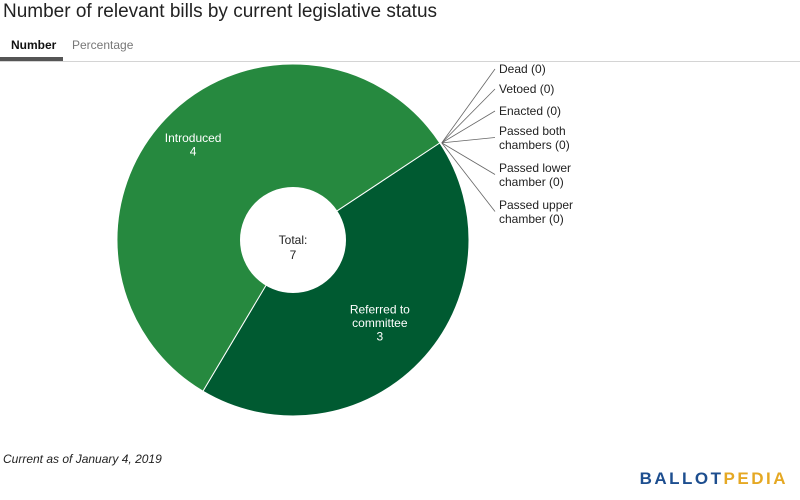 The height and width of the screenshot is (500, 800). What do you see at coordinates (522, 69) in the screenshot?
I see `zero-slice-label: Dead (0)` at bounding box center [522, 69].